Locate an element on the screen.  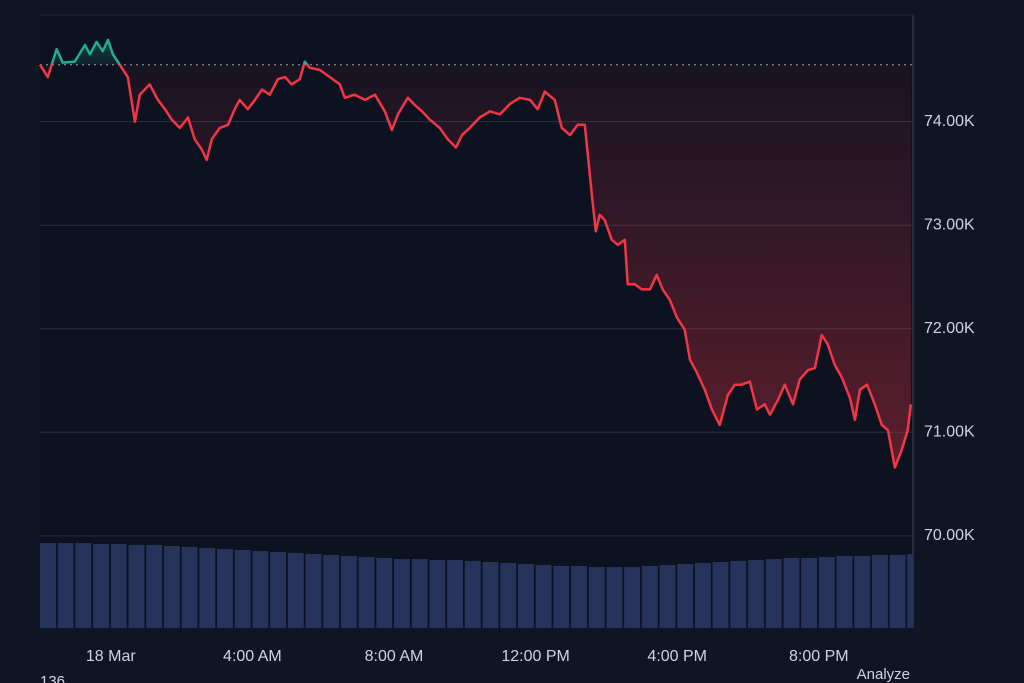
x-tick-label: 8:00 PM is located at coordinates (819, 656).